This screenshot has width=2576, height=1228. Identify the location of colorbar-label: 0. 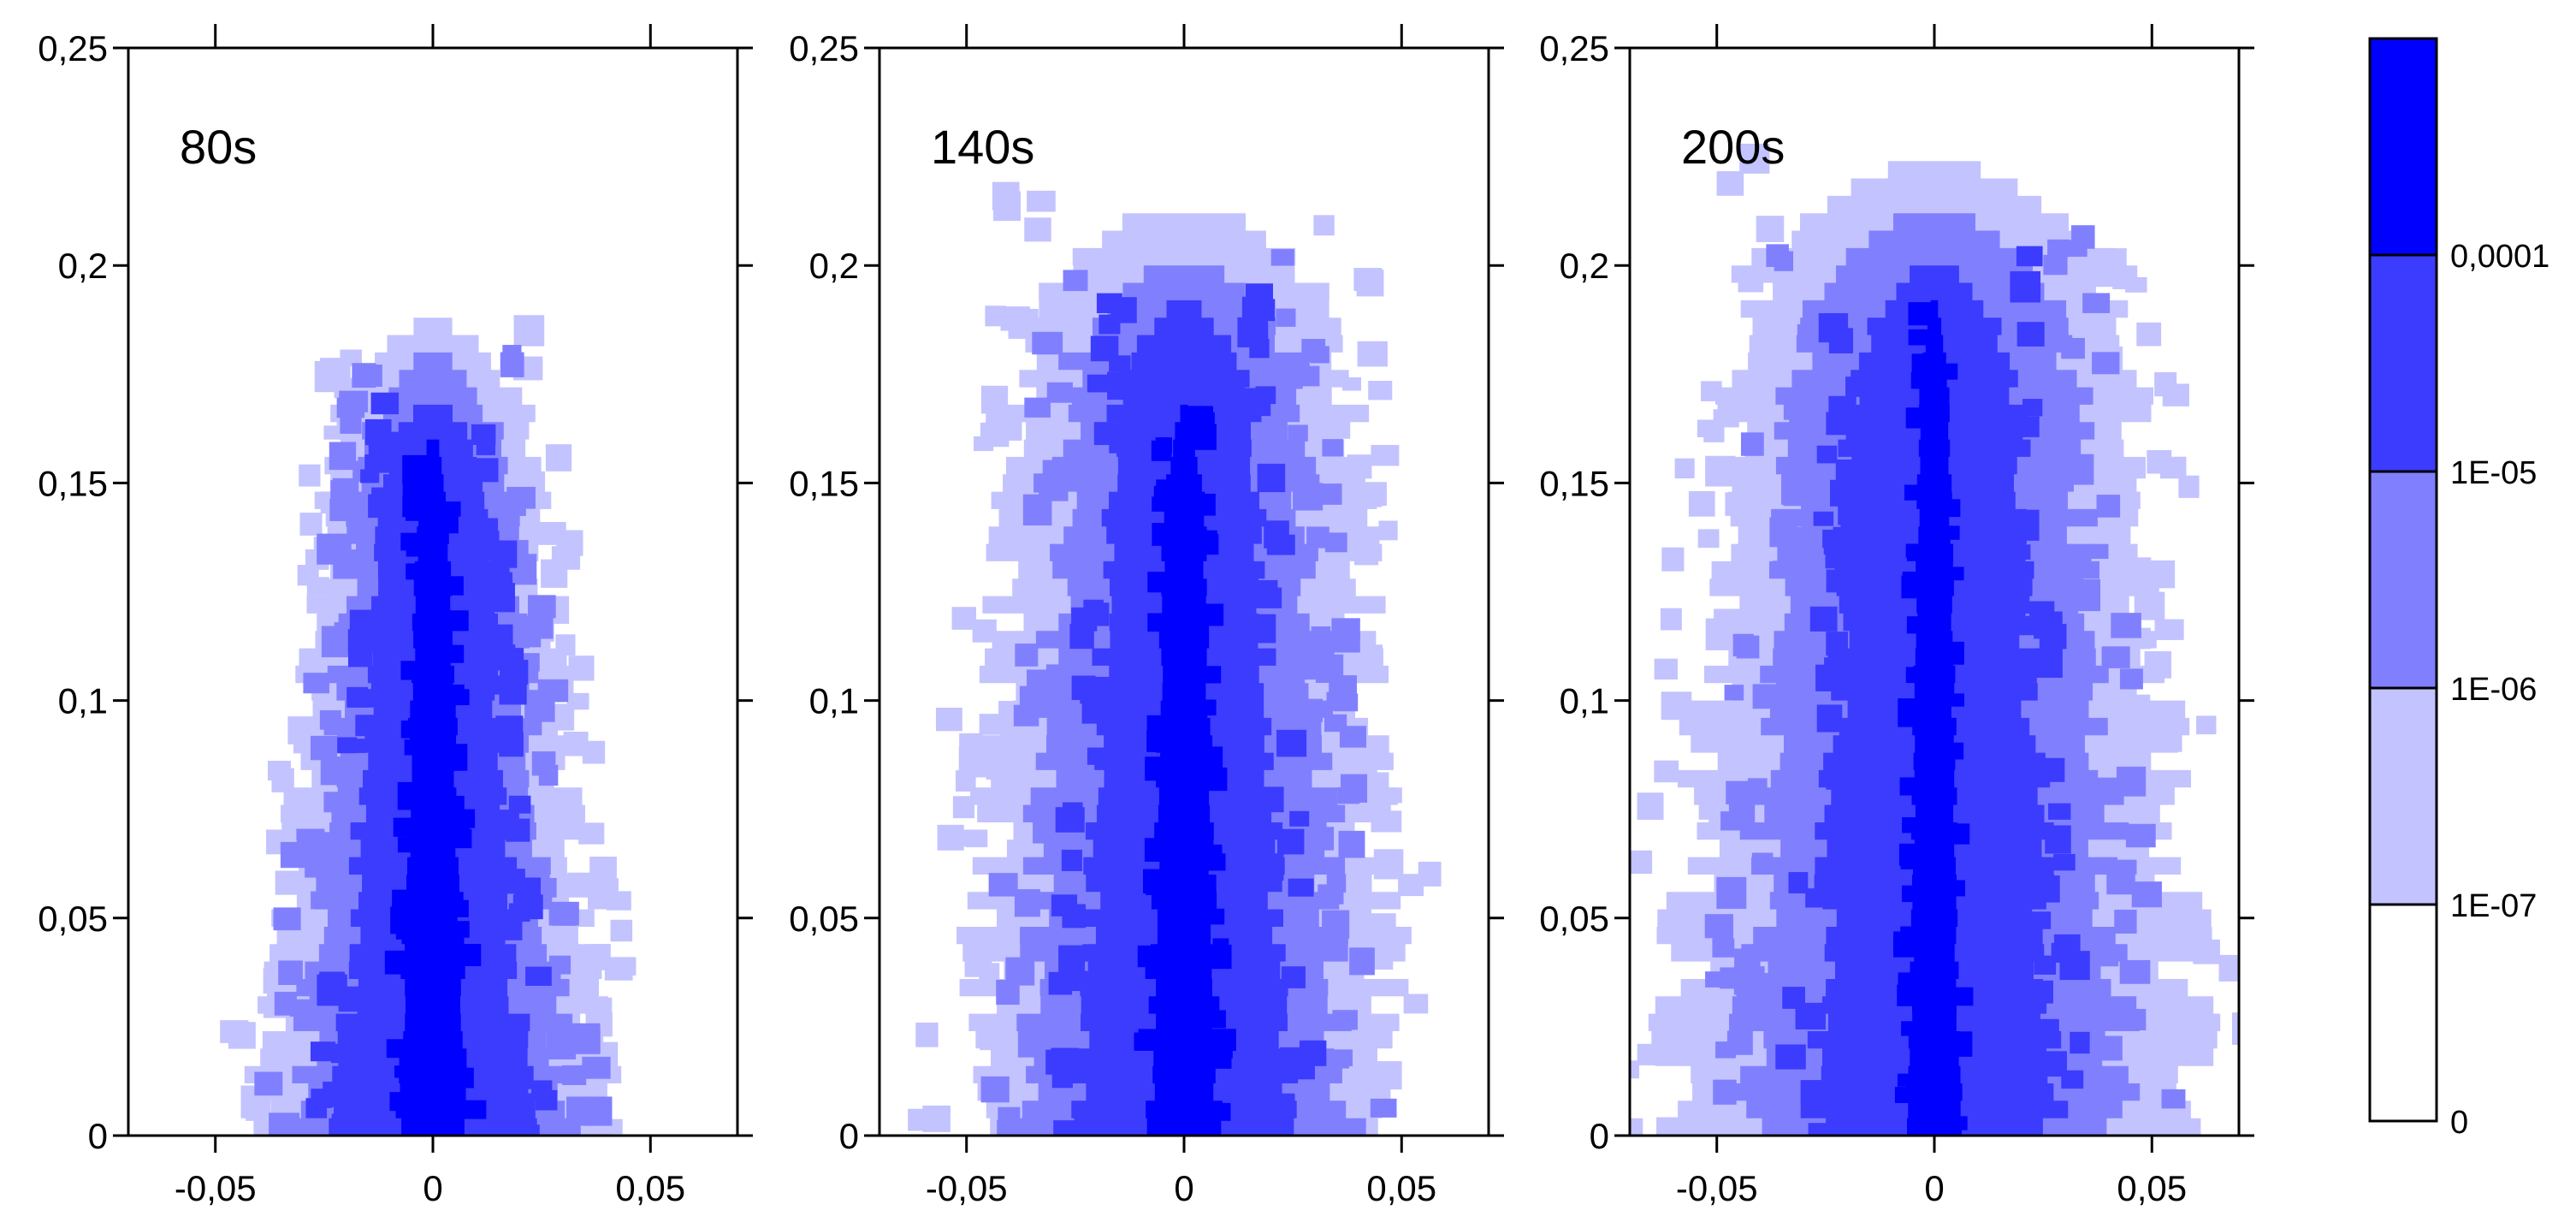
(2459, 1123).